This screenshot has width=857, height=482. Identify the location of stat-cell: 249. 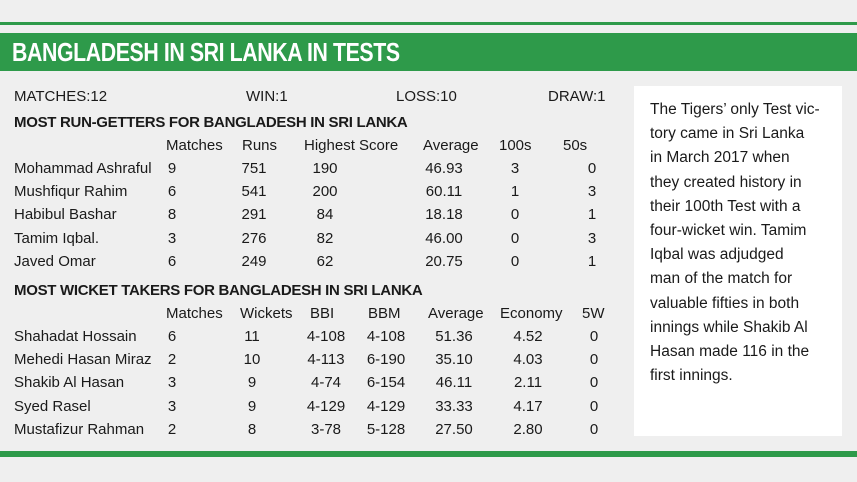
(254, 261).